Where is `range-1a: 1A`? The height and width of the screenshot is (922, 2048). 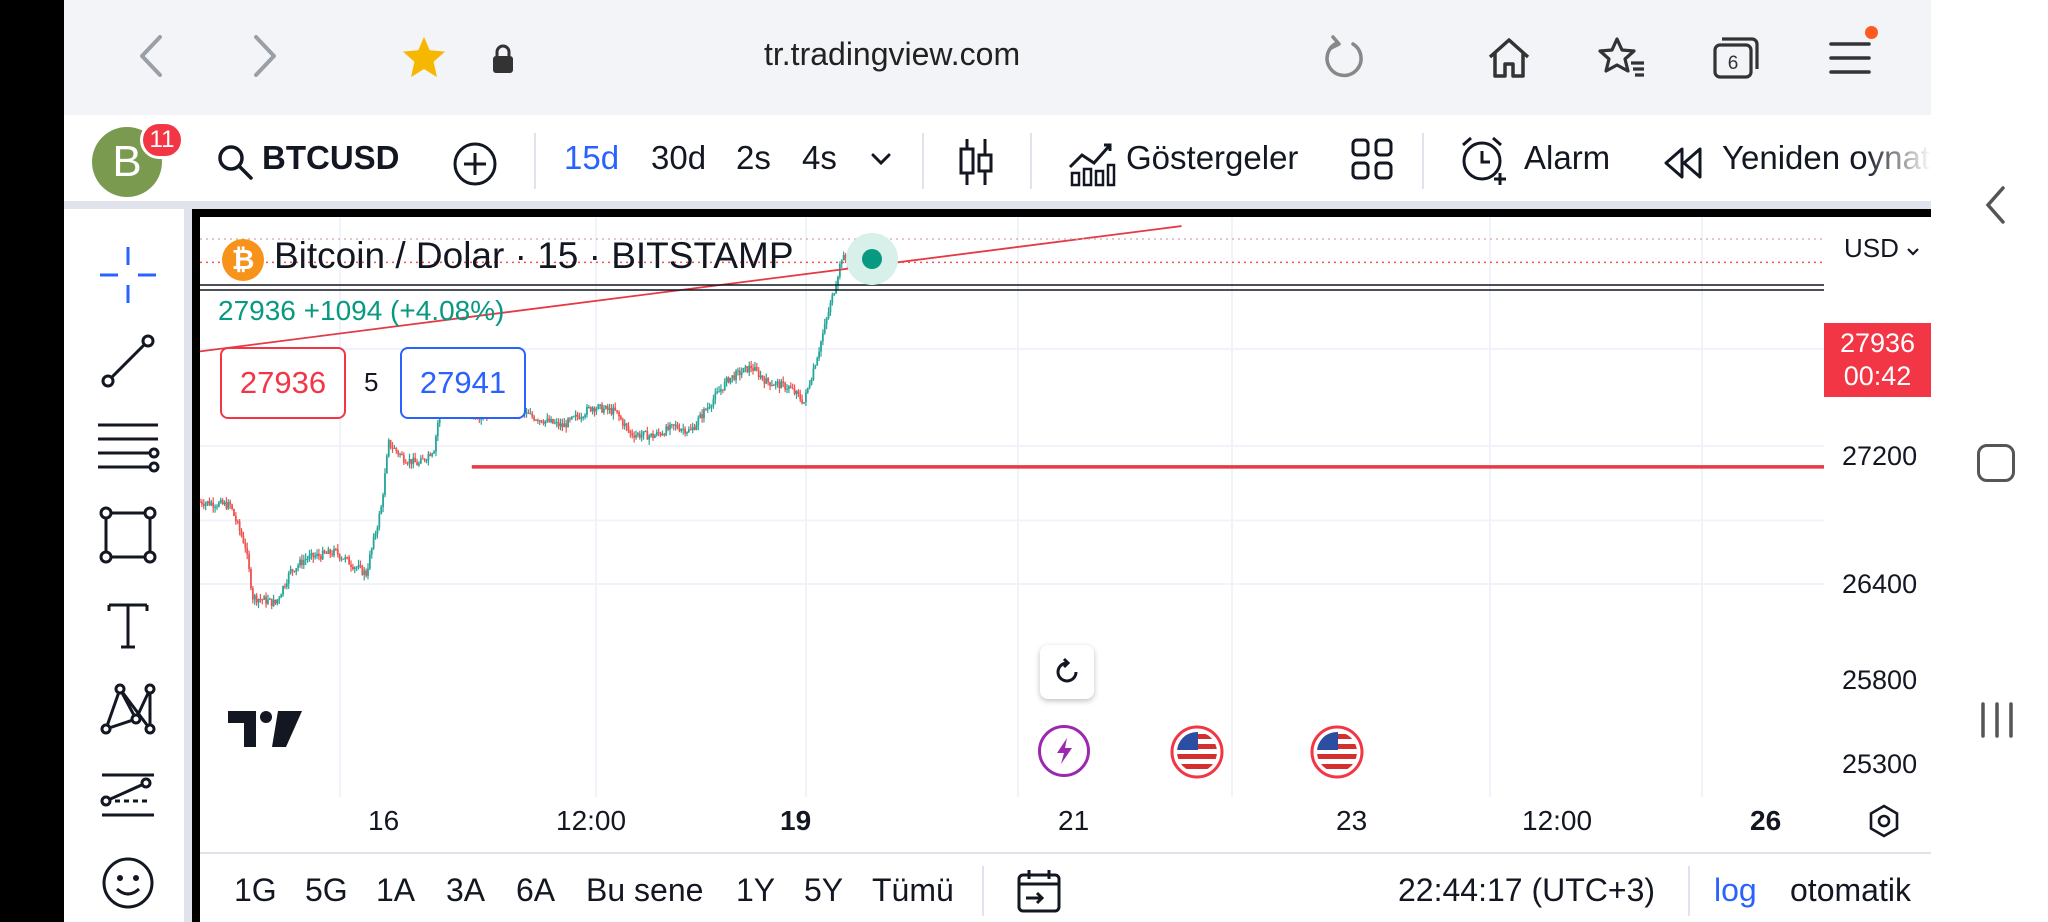
range-1a: 1A is located at coordinates (396, 890).